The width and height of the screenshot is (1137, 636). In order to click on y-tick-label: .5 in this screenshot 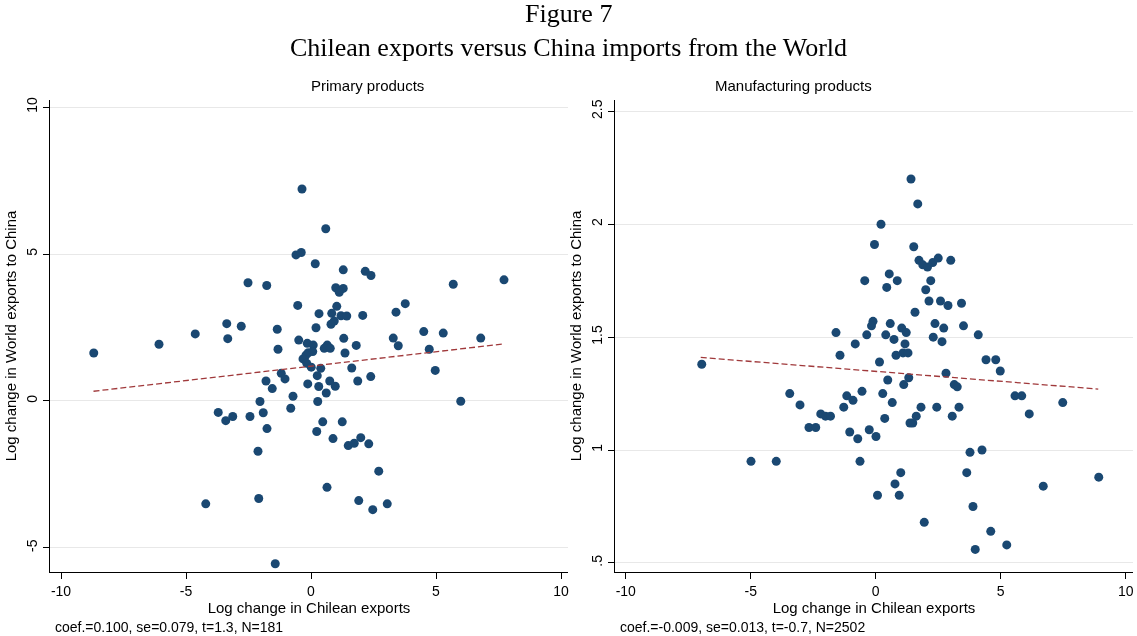, I will do `click(597, 560)`.